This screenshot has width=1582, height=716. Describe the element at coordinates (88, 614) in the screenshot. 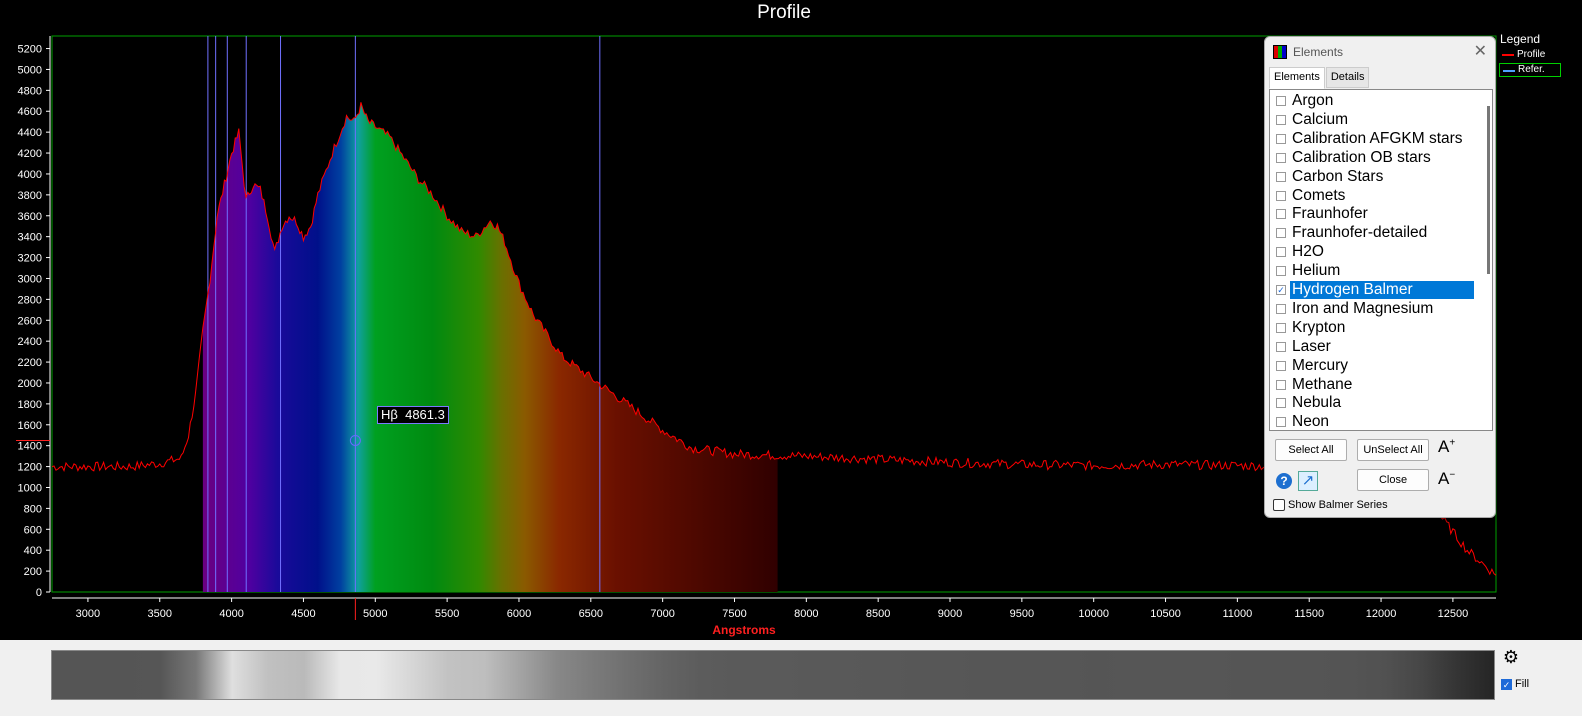

I see `x-tick-label: 3000` at that location.